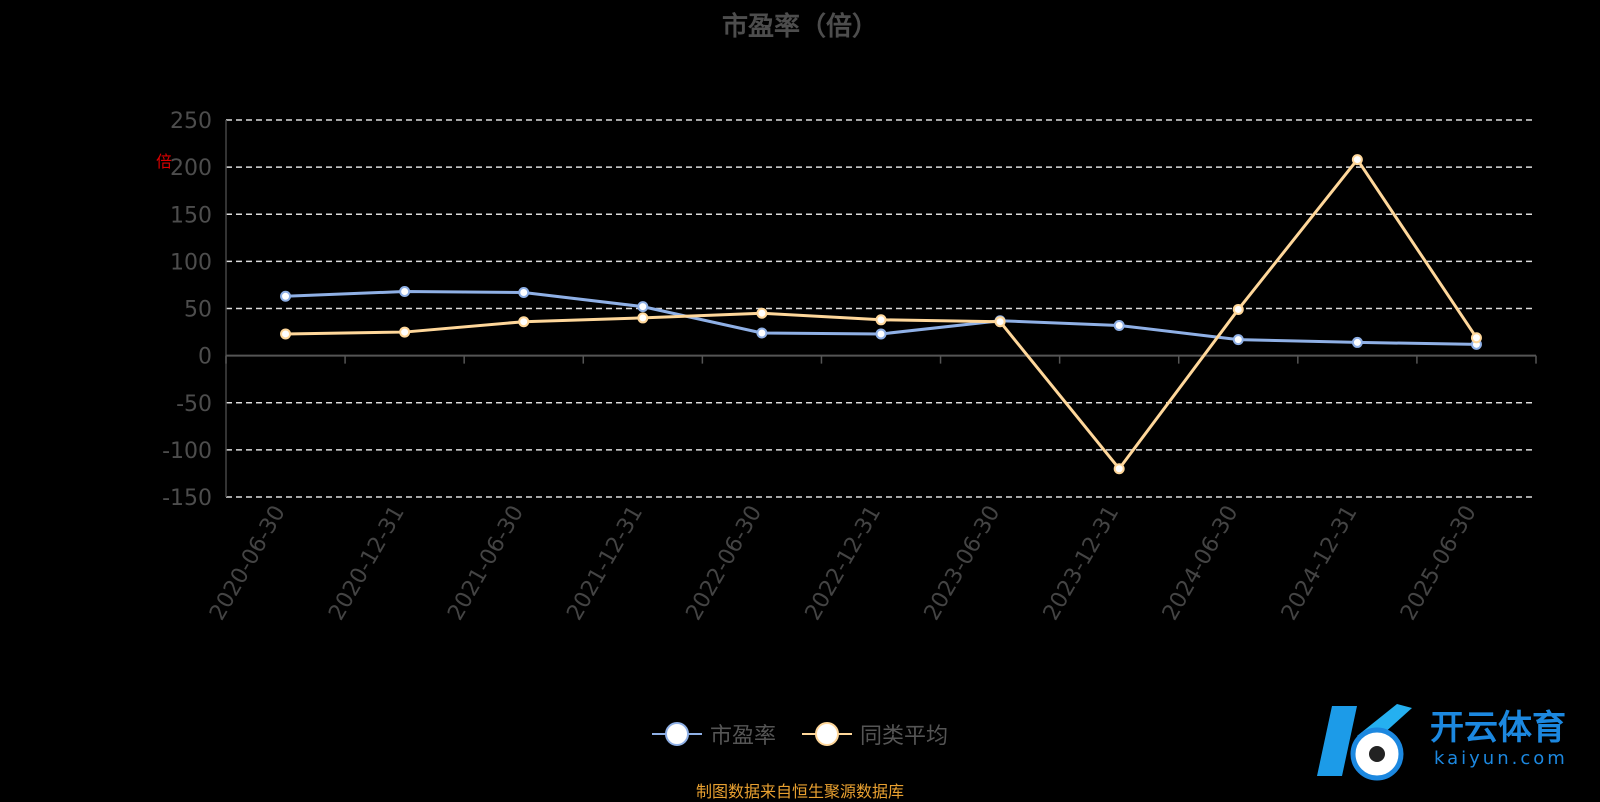 This screenshot has width=1600, height=802. I want to click on data-source-note: 制图数据来自恒生聚源数据库, so click(799, 791).